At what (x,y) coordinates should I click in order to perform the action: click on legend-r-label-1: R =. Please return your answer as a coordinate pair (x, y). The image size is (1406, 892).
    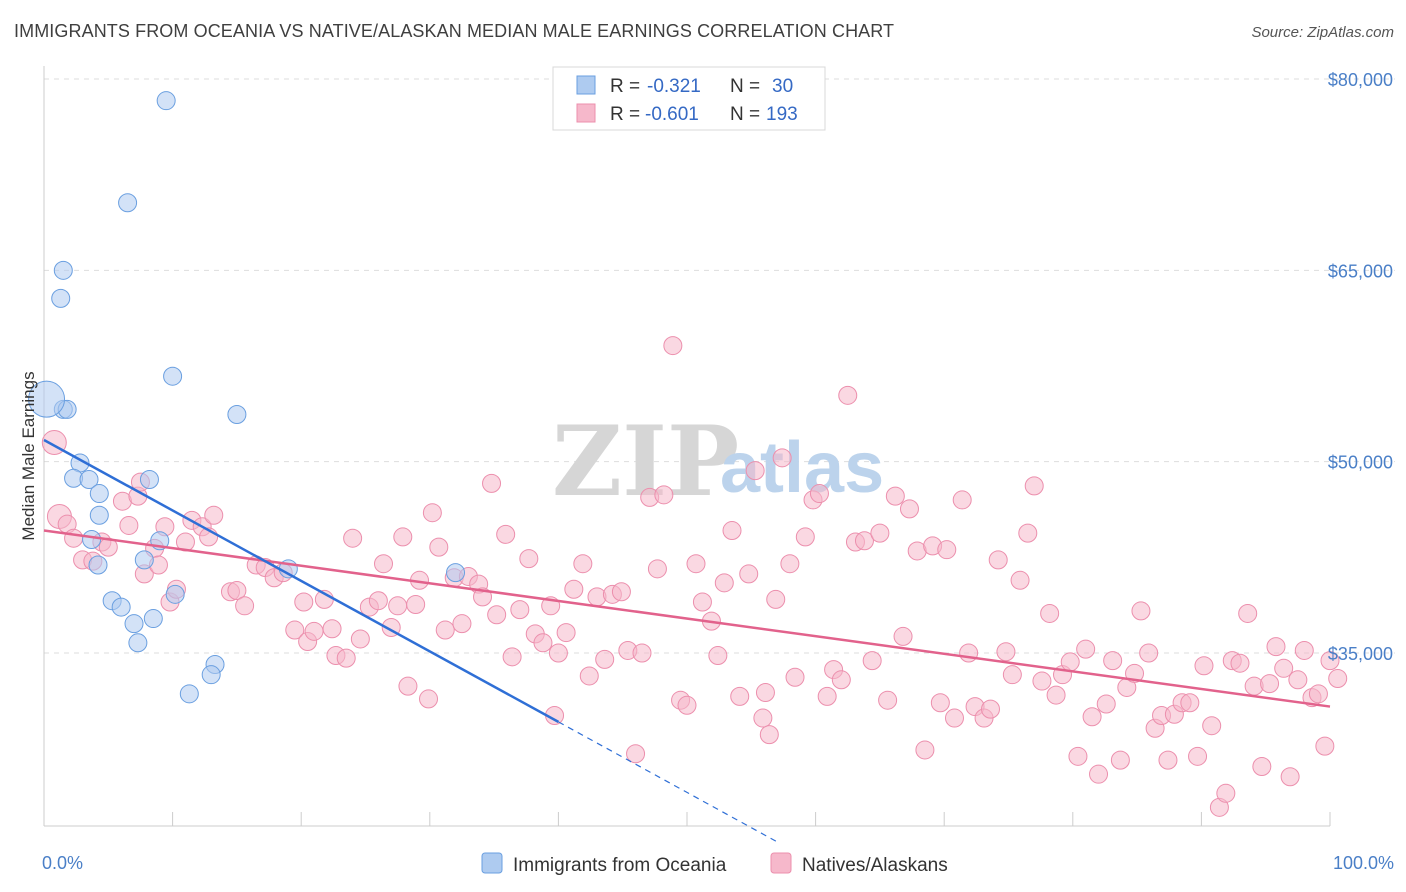
    Looking at the image, I should click on (625, 86).